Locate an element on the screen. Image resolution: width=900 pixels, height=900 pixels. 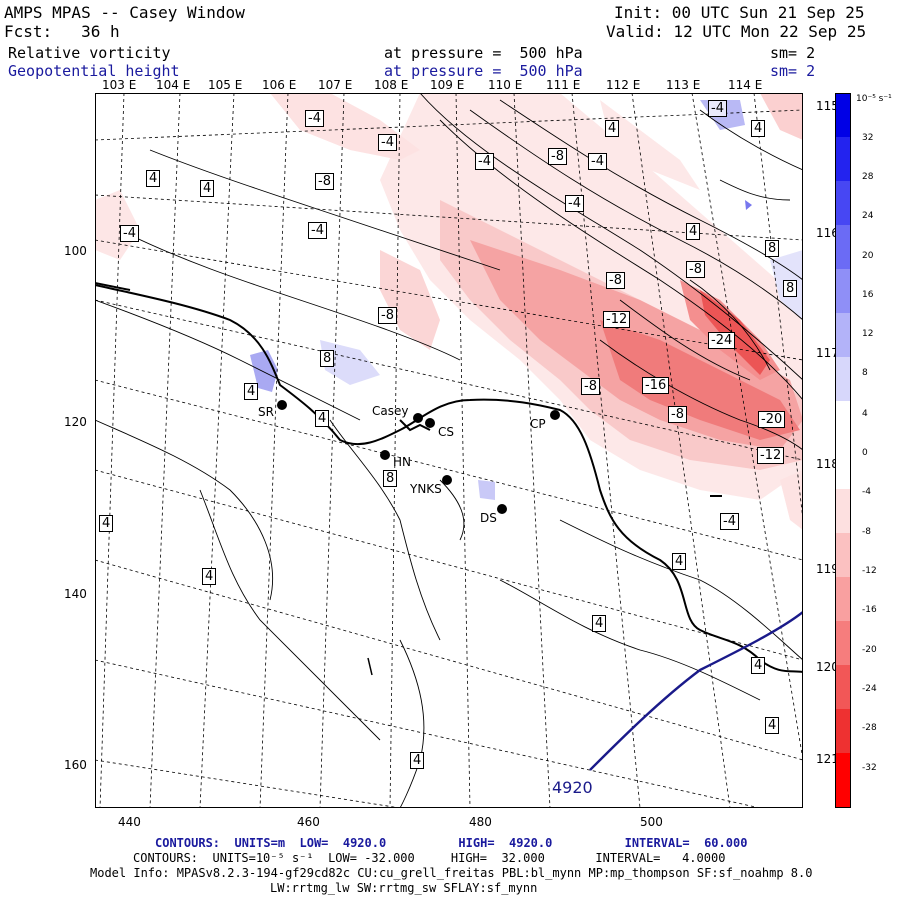
colorbar-tick: -28 is located at coordinates (869, 728).